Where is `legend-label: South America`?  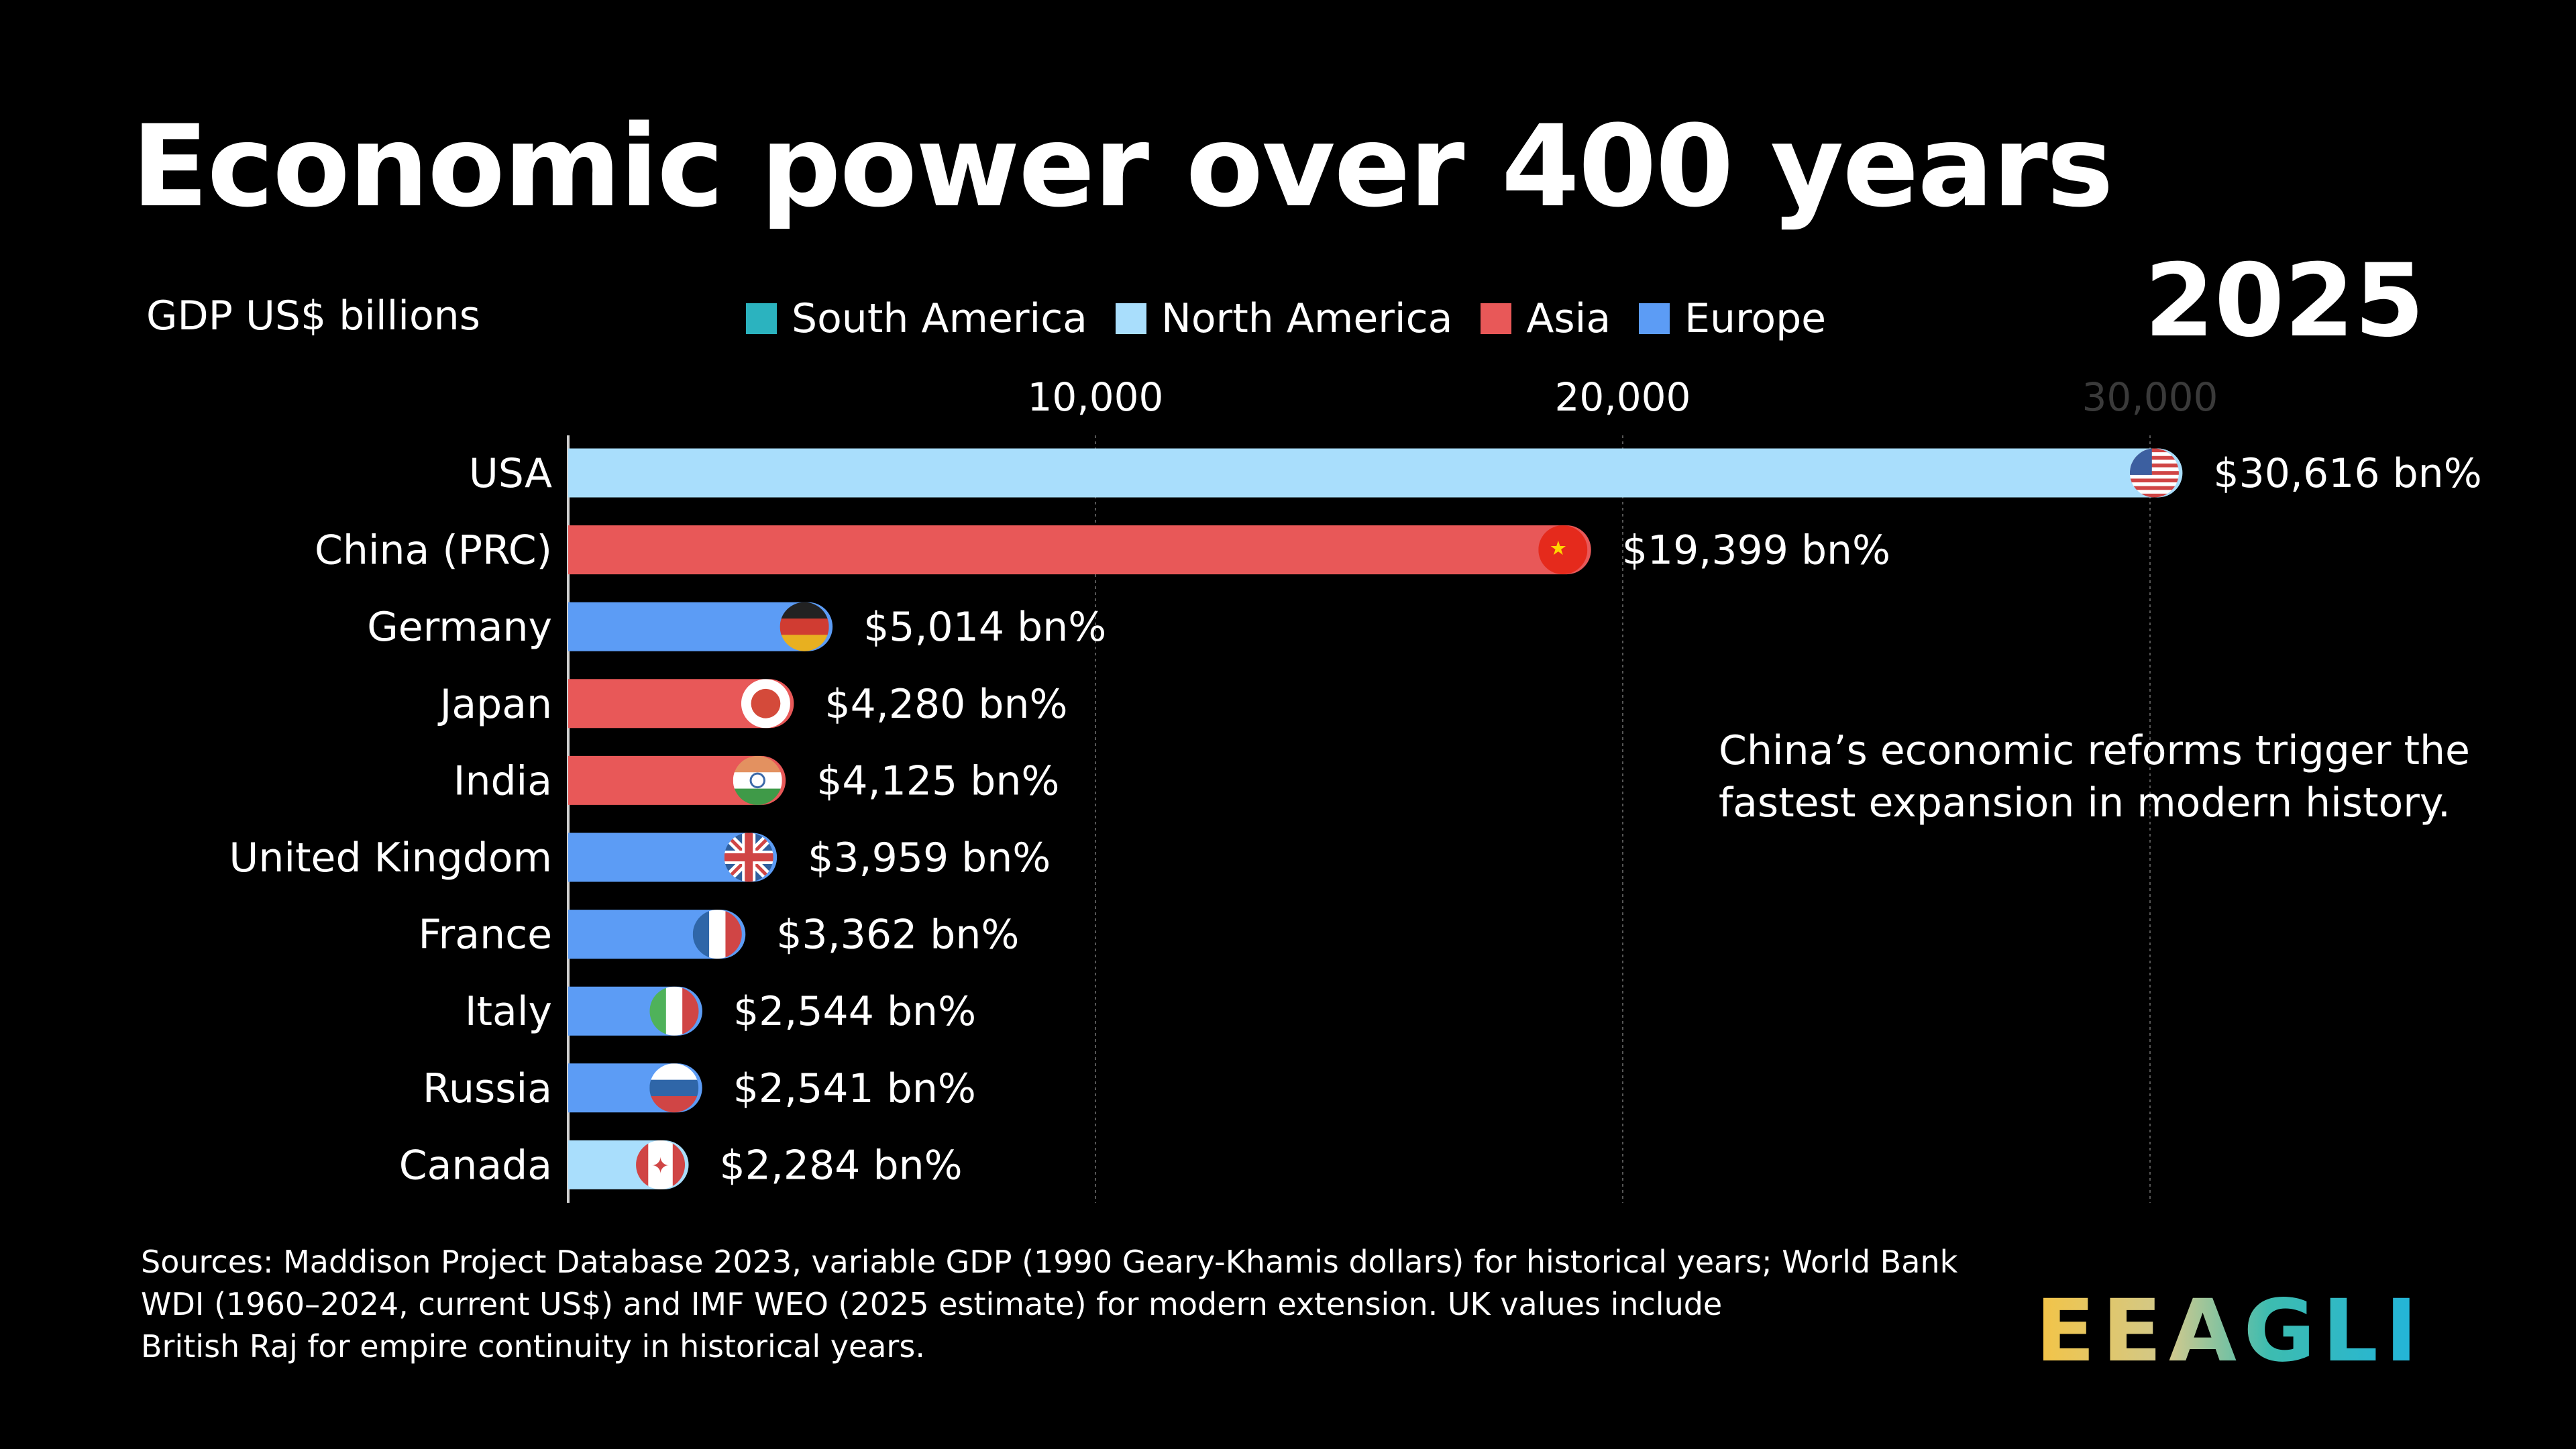
legend-label: South America is located at coordinates (939, 318).